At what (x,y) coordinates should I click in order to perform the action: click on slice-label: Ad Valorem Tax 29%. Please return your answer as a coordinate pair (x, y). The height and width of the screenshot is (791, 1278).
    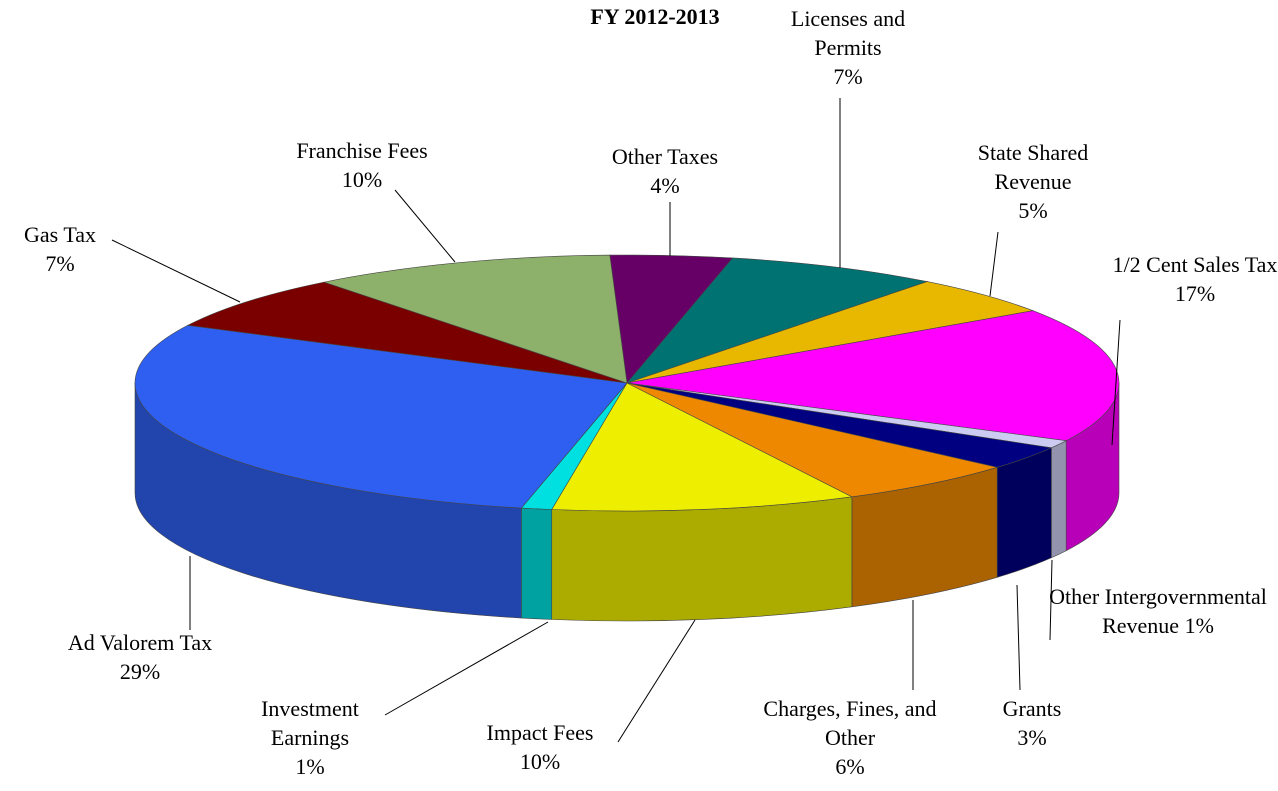
    Looking at the image, I should click on (140, 657).